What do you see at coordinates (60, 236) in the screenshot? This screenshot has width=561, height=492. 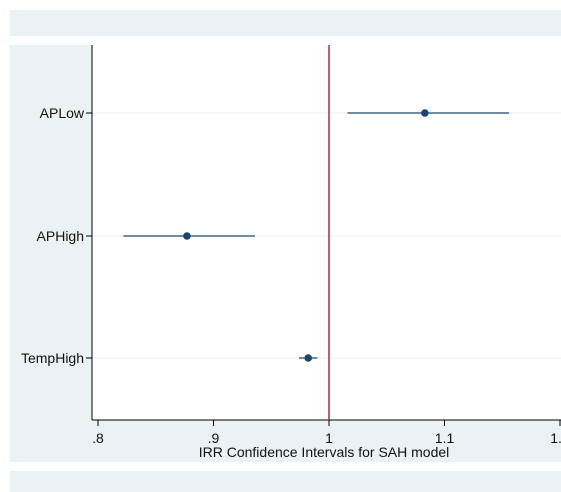 I see `y-tick-label: APHigh` at bounding box center [60, 236].